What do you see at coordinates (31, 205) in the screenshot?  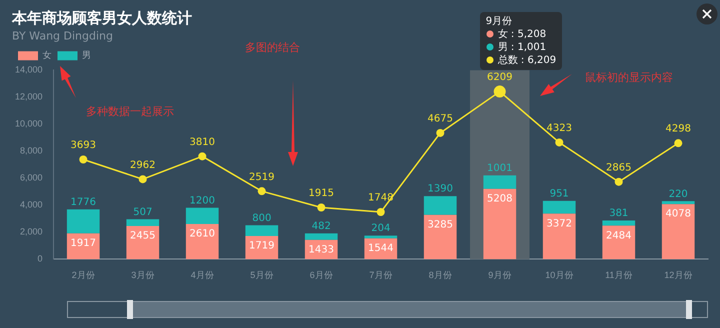 I see `y-tick-label: 4,000` at bounding box center [31, 205].